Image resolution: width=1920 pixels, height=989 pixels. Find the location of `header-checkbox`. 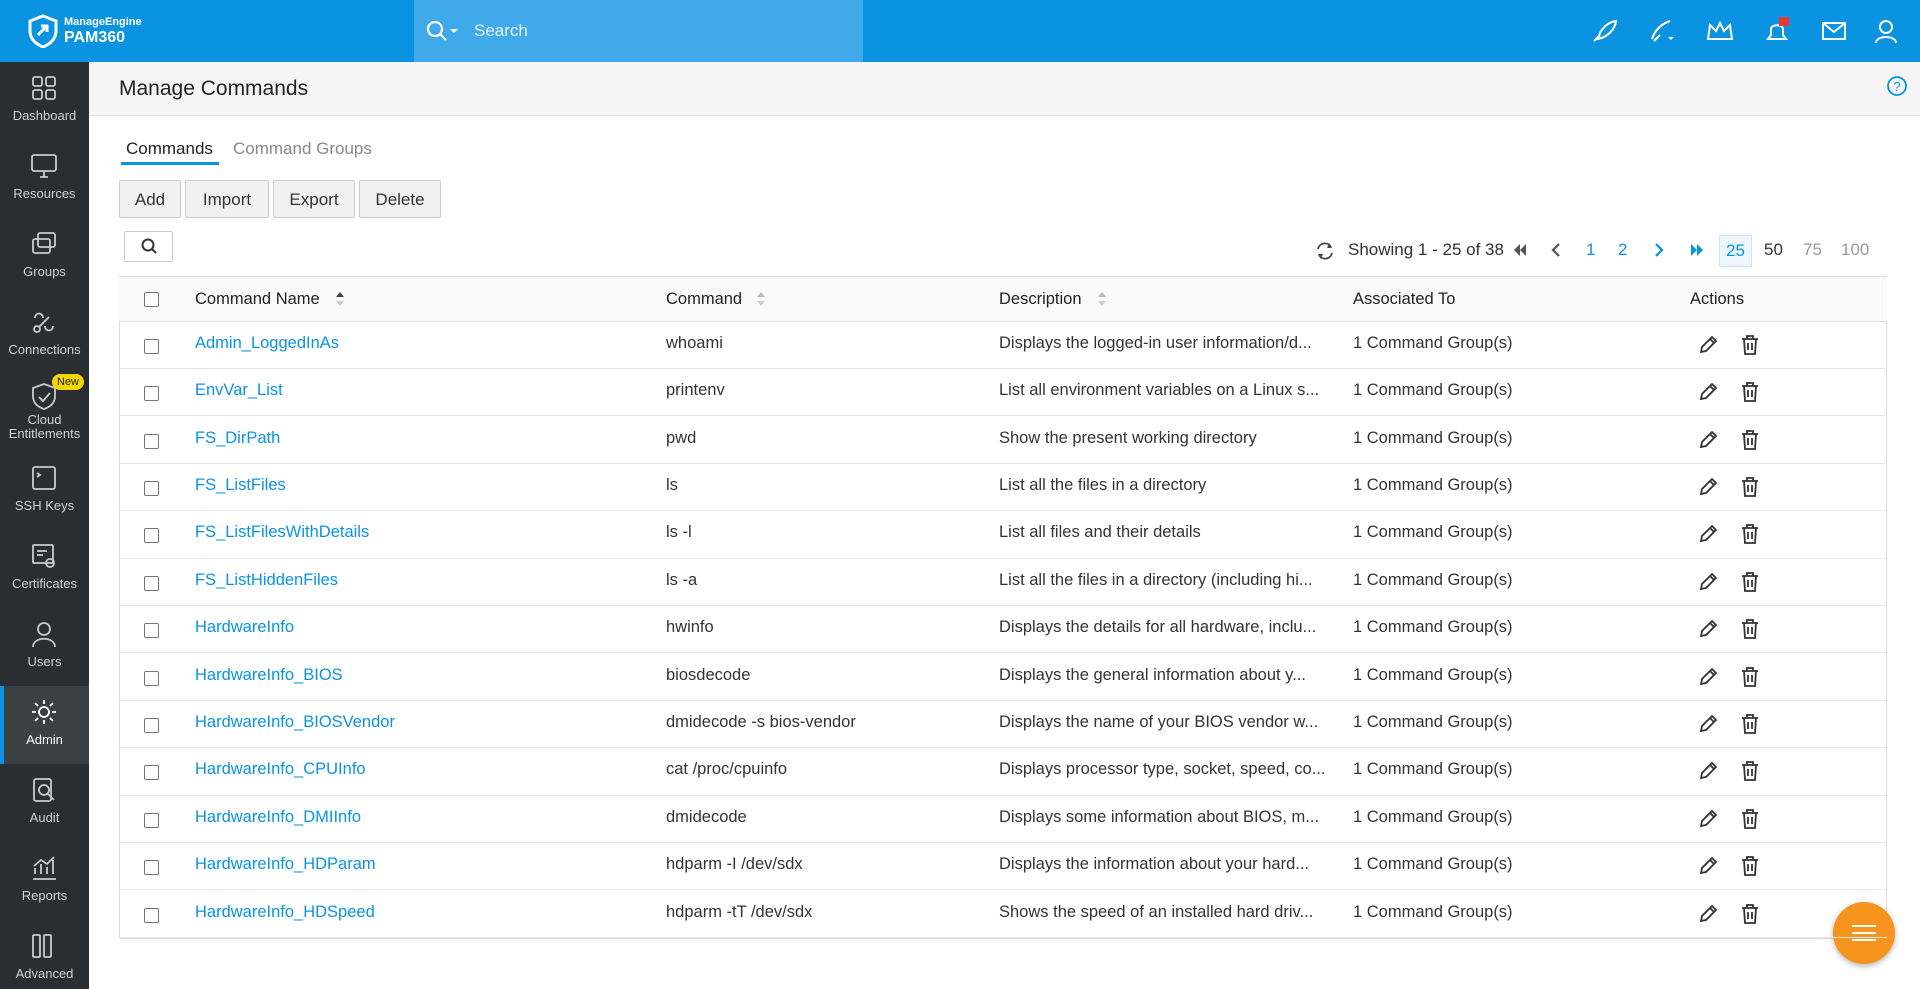

header-checkbox is located at coordinates (151, 299).